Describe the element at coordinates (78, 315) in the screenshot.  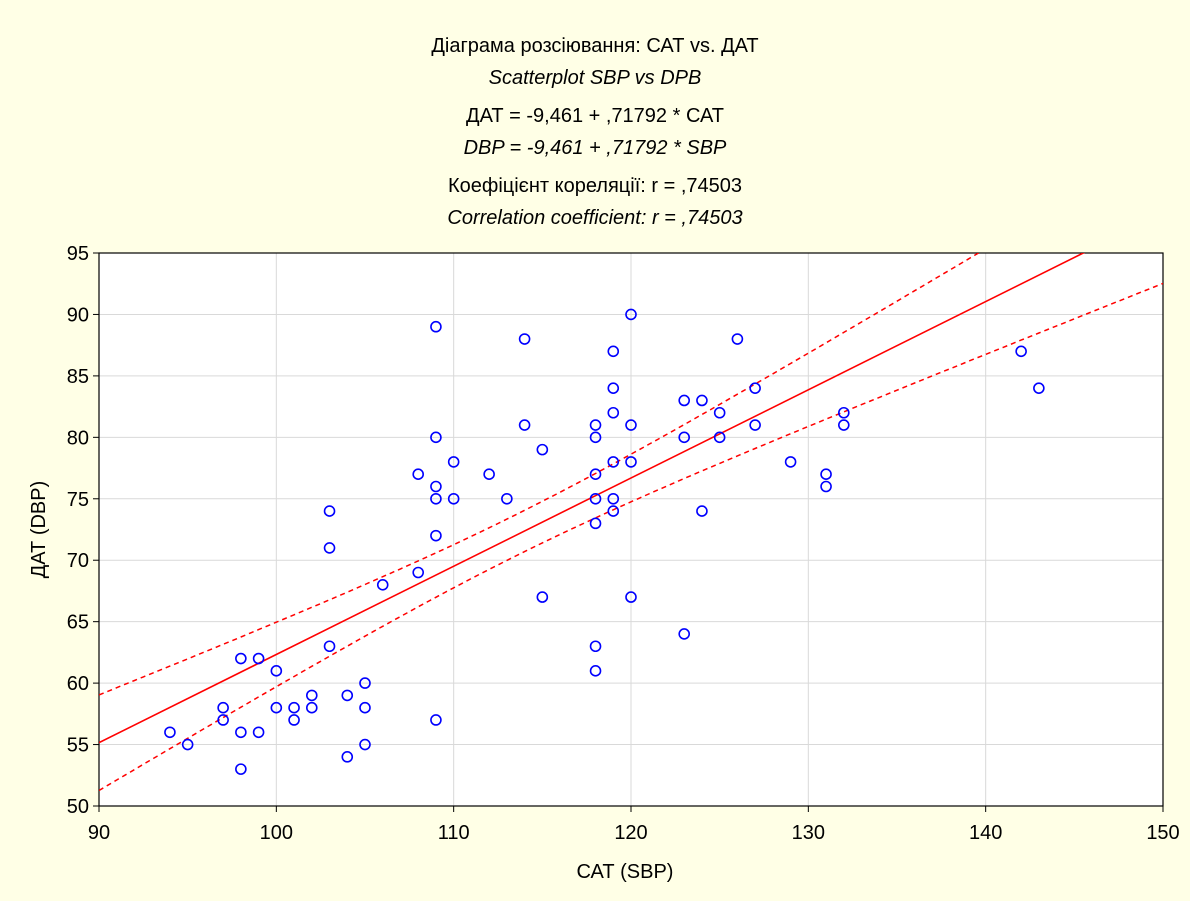
I see `y-tick-label: 90` at that location.